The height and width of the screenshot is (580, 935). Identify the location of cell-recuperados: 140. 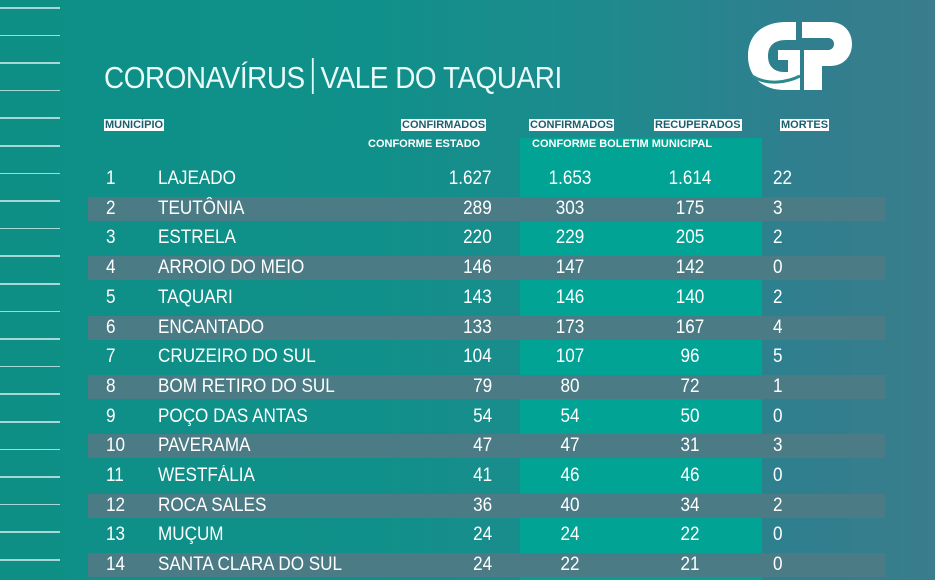
(690, 297).